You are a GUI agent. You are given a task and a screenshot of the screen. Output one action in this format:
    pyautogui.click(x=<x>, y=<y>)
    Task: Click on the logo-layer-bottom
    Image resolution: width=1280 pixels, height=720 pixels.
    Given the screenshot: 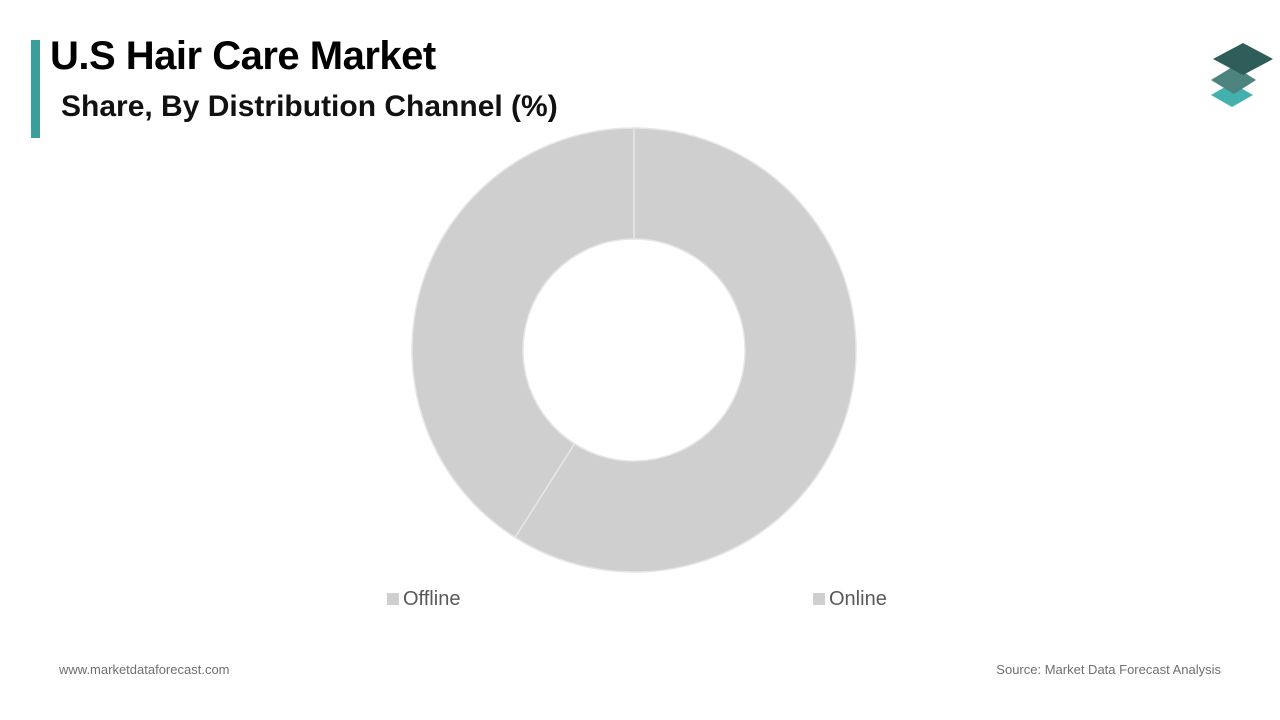 What is the action you would take?
    pyautogui.click(x=1232, y=95)
    